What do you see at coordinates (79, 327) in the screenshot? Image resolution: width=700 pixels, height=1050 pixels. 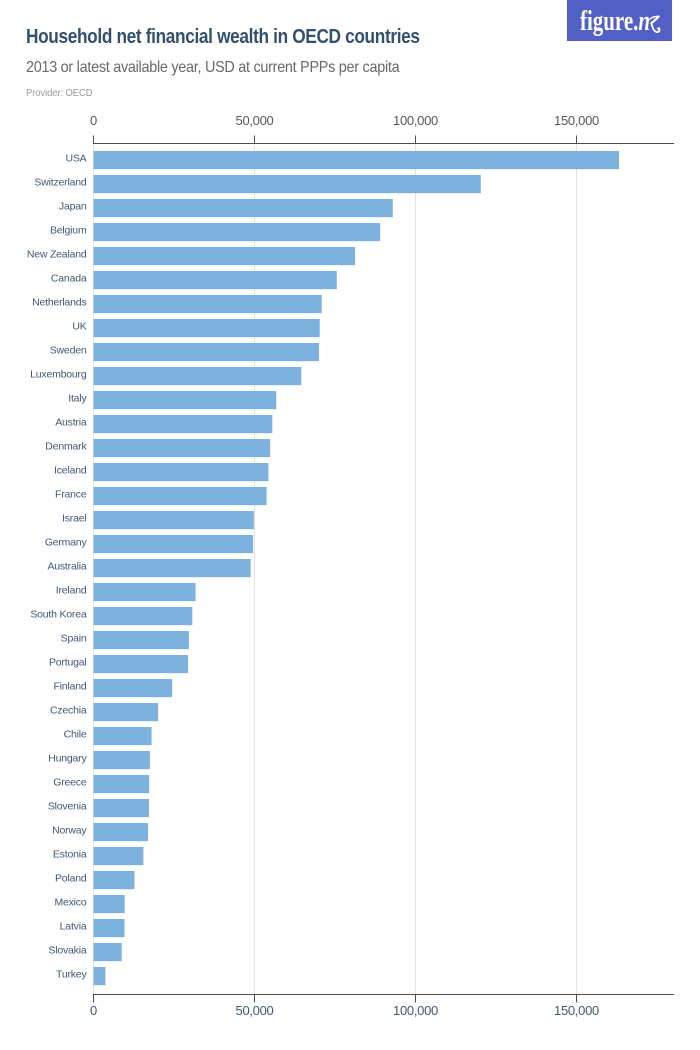 I see `svg-text: UK` at bounding box center [79, 327].